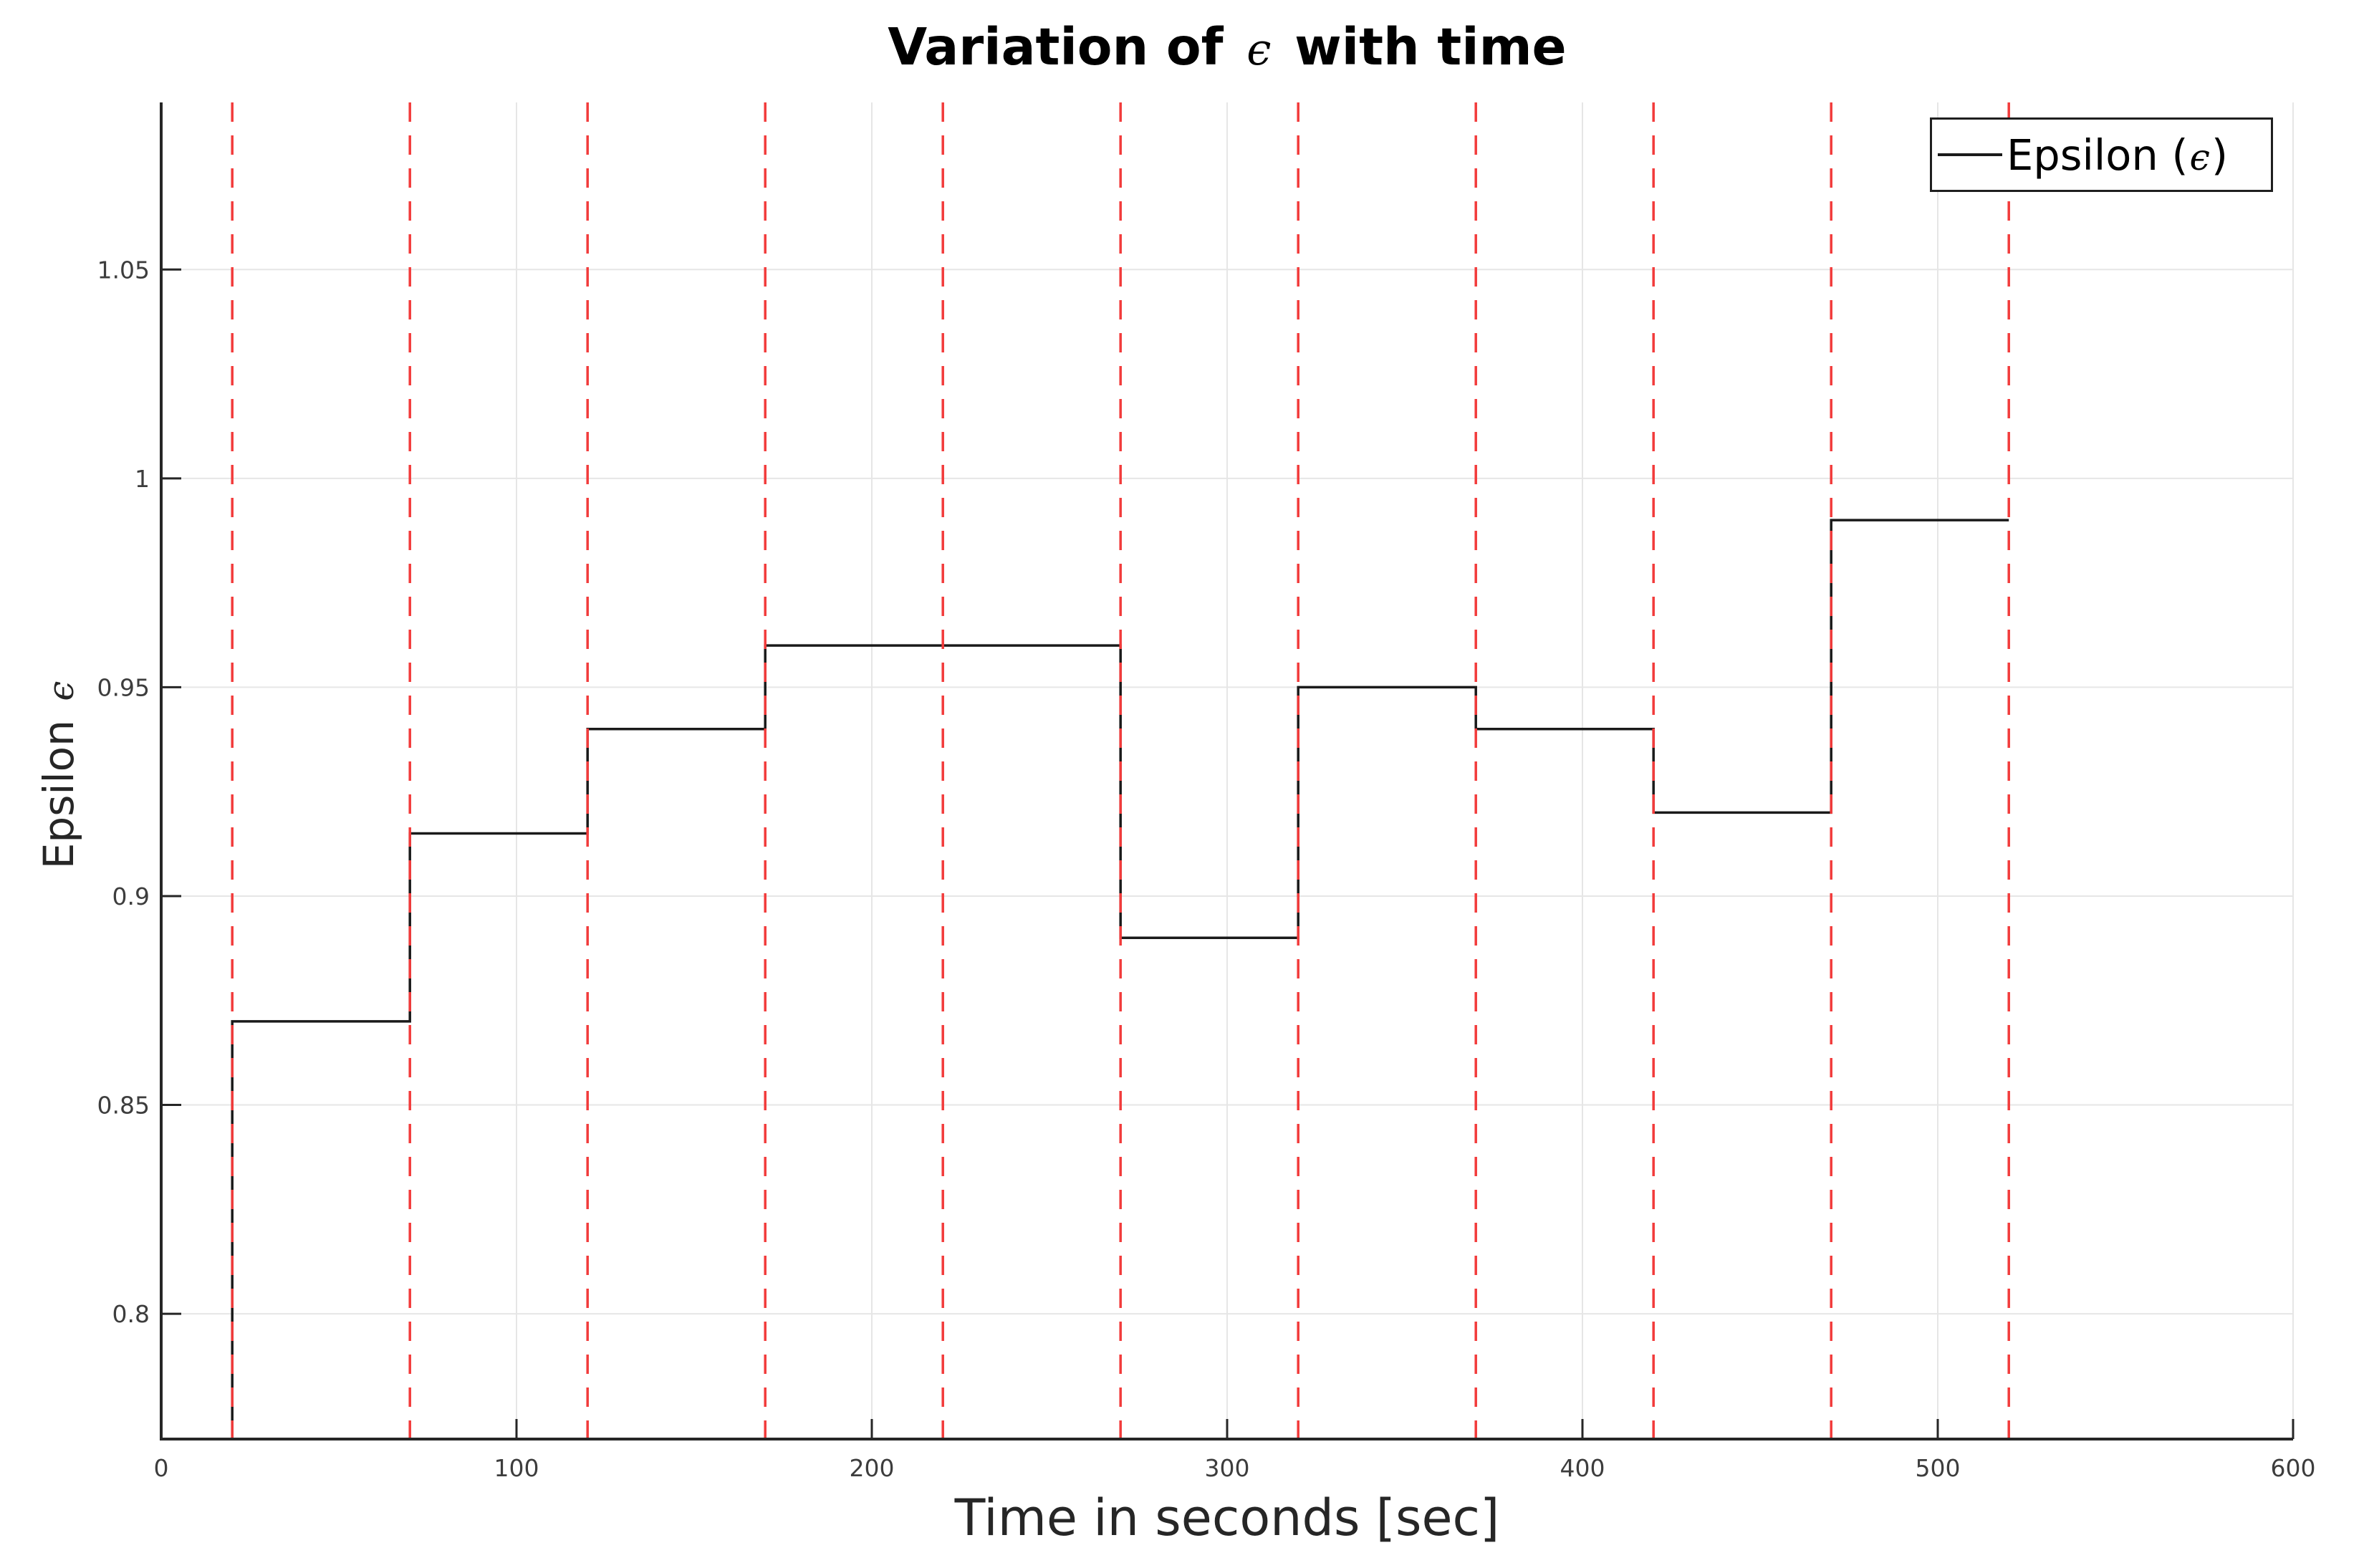  What do you see at coordinates (58, 788) in the screenshot?
I see `y-axis-label-text: Epsilon` at bounding box center [58, 788].